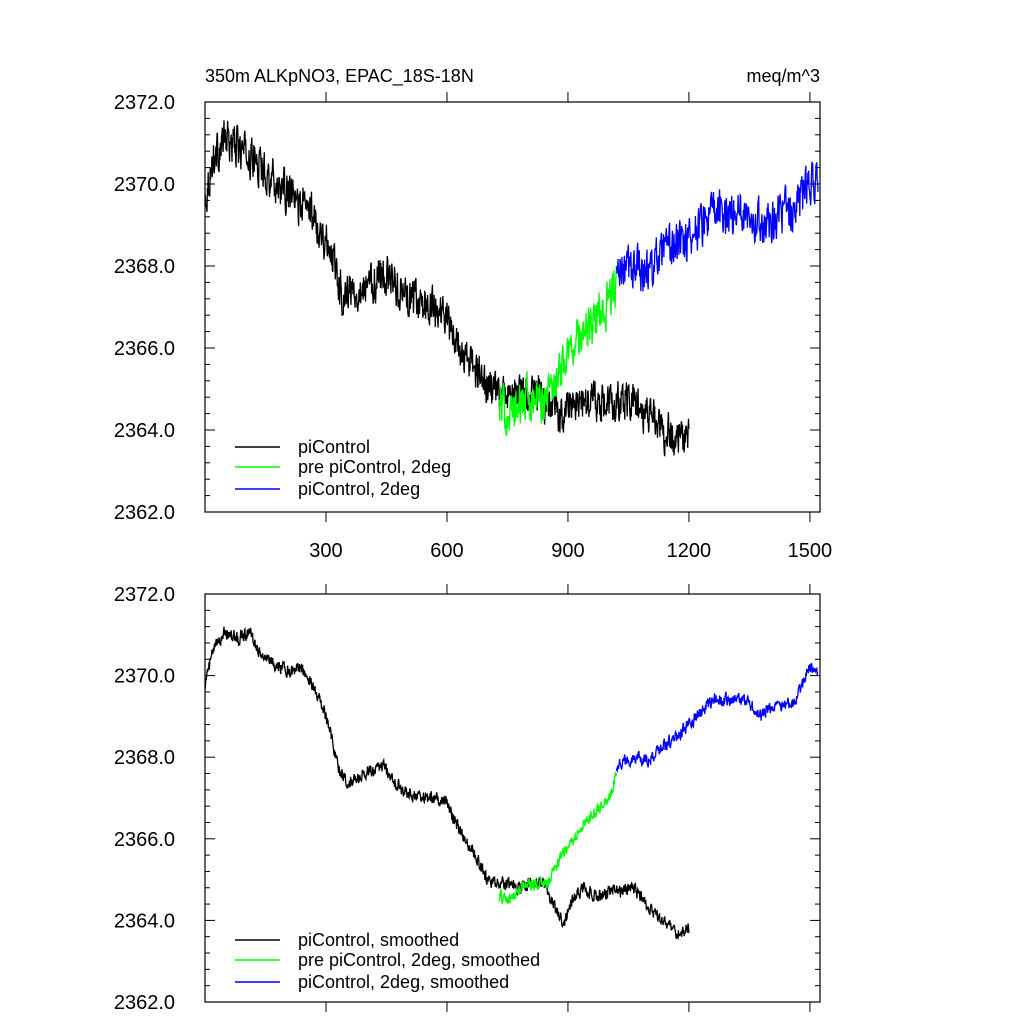 The height and width of the screenshot is (1024, 1024). Describe the element at coordinates (359, 489) in the screenshot. I see `legend-label-2: piControl, 2deg` at that location.